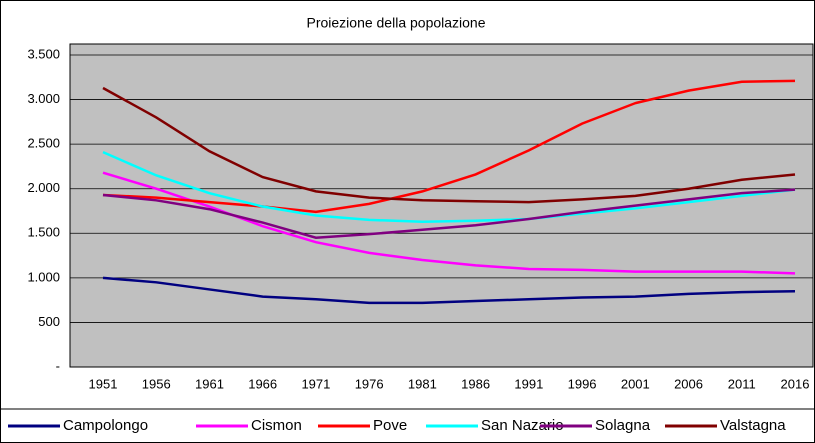 Image resolution: width=815 pixels, height=443 pixels. Describe the element at coordinates (49, 321) in the screenshot. I see `y-tick-label: 500` at that location.